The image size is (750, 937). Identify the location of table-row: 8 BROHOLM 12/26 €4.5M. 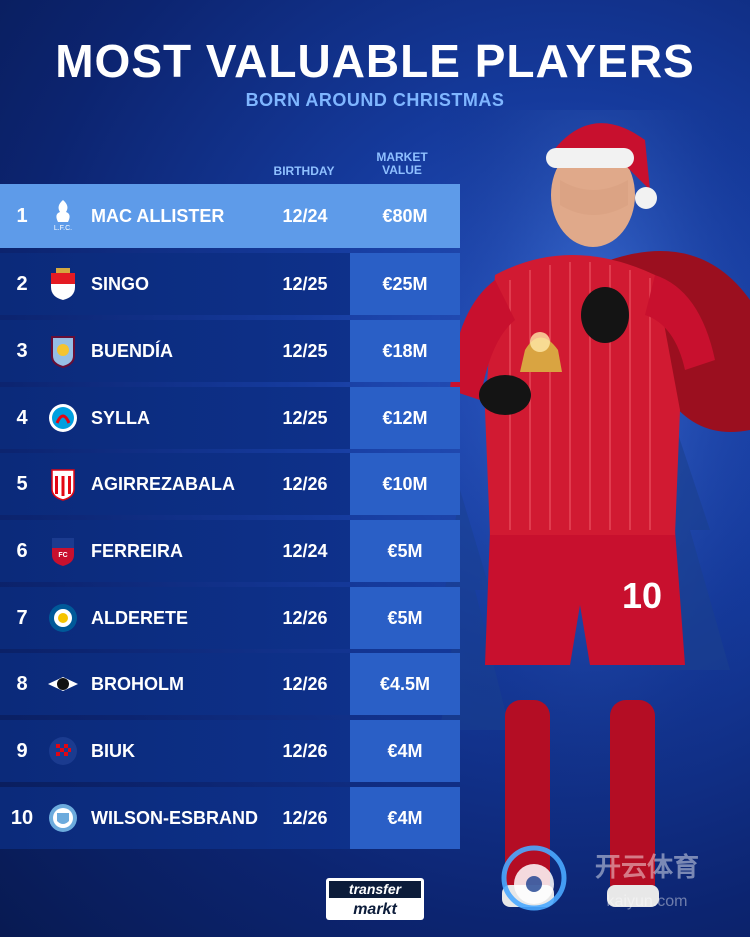
(230, 684).